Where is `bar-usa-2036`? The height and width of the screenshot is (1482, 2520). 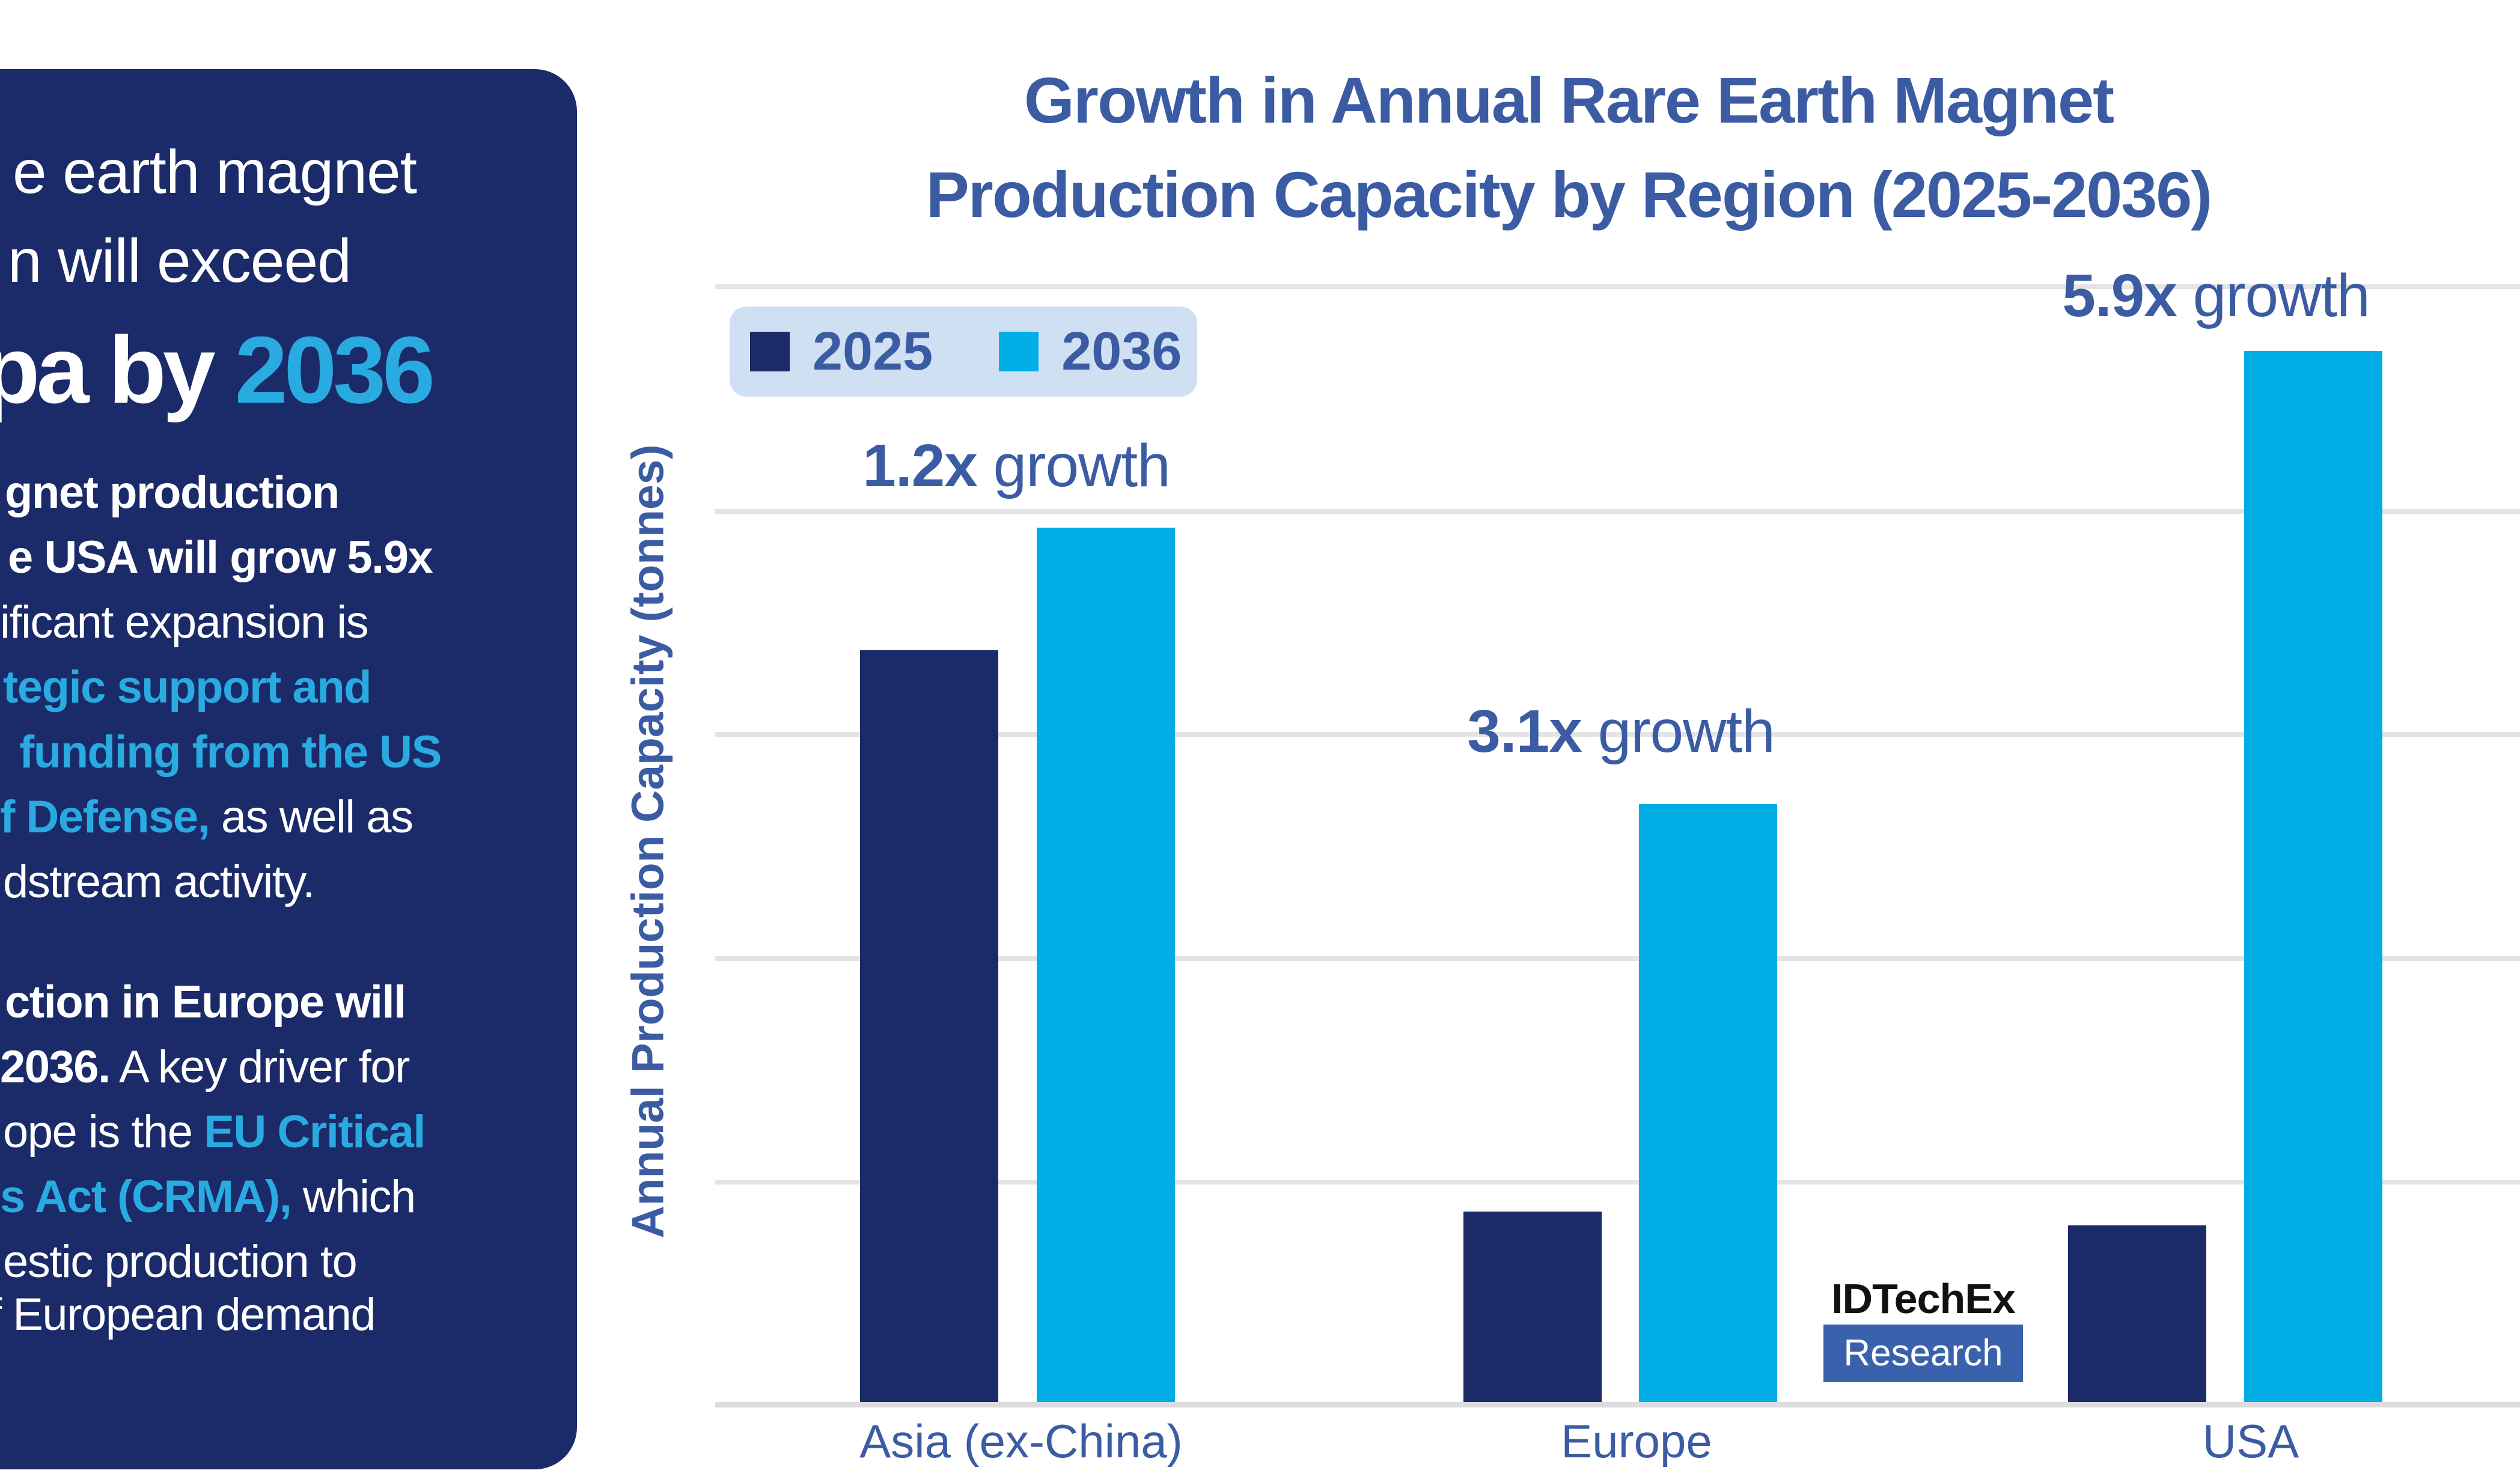
bar-usa-2036 is located at coordinates (2313, 877).